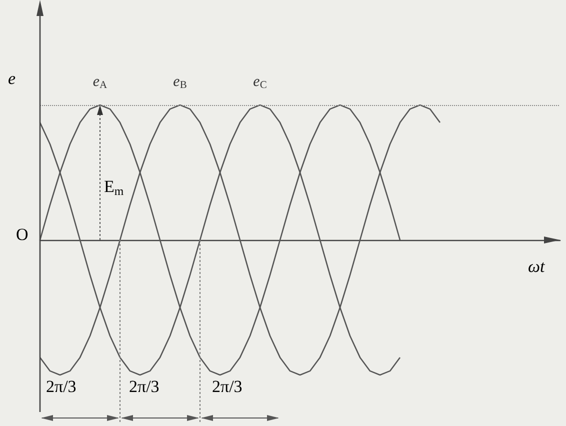 Image resolution: width=566 pixels, height=426 pixels. What do you see at coordinates (537, 266) in the screenshot?
I see `x-axis-title: ωt` at bounding box center [537, 266].